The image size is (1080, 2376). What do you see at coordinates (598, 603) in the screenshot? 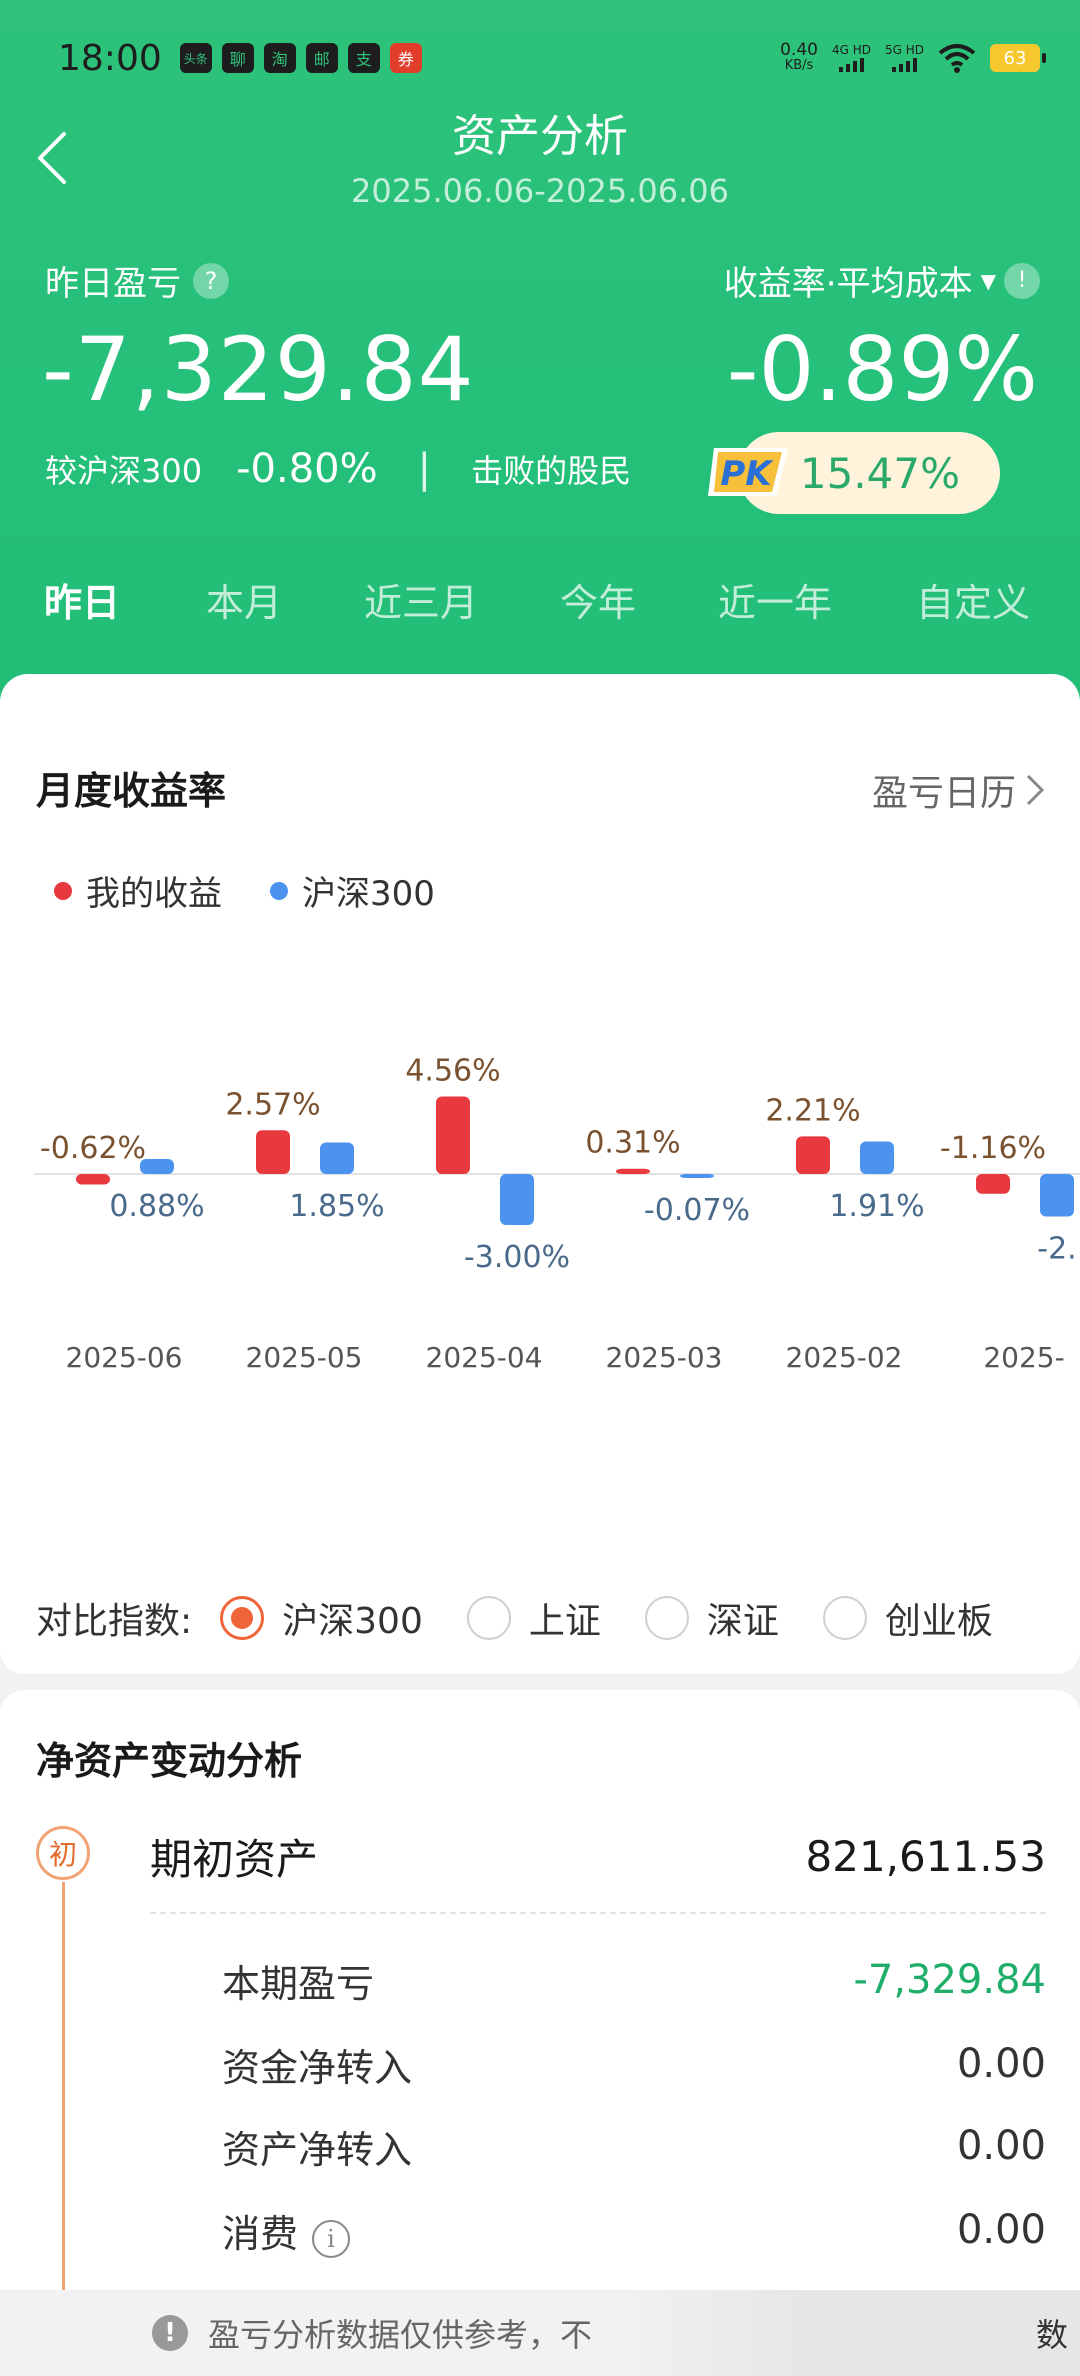
I see `tab-this-year: 今年` at bounding box center [598, 603].